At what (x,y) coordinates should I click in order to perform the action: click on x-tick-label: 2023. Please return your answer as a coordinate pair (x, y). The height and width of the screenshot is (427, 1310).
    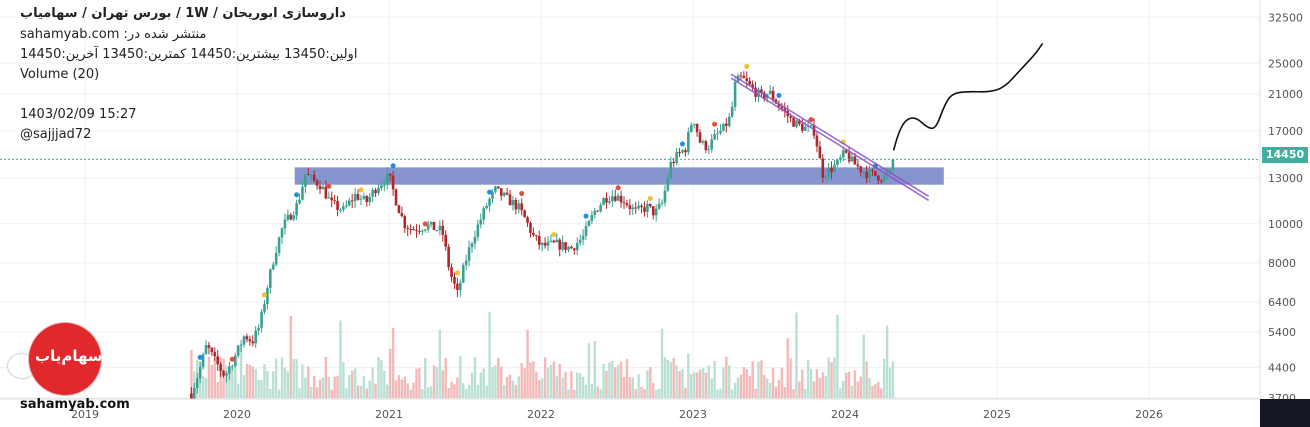
    Looking at the image, I should click on (693, 414).